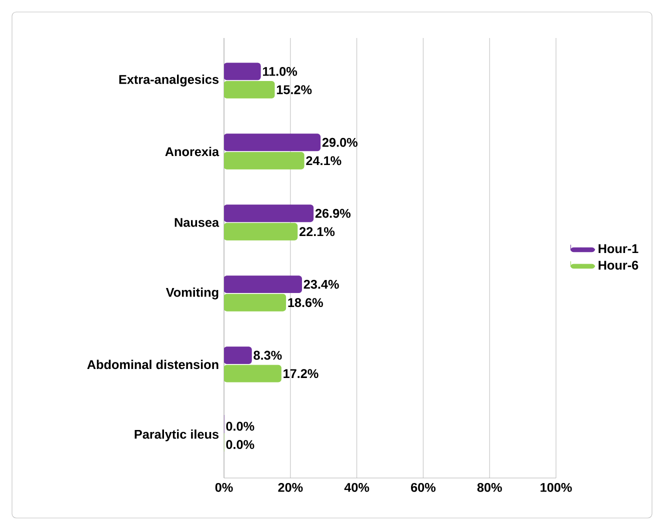 The height and width of the screenshot is (530, 665). I want to click on data-label: 24.1%, so click(324, 161).